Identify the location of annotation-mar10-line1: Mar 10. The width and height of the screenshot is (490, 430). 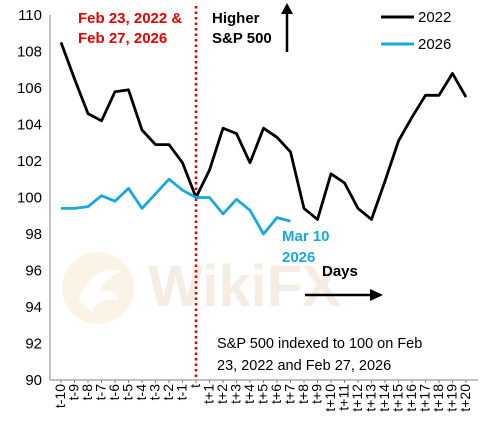
(306, 236).